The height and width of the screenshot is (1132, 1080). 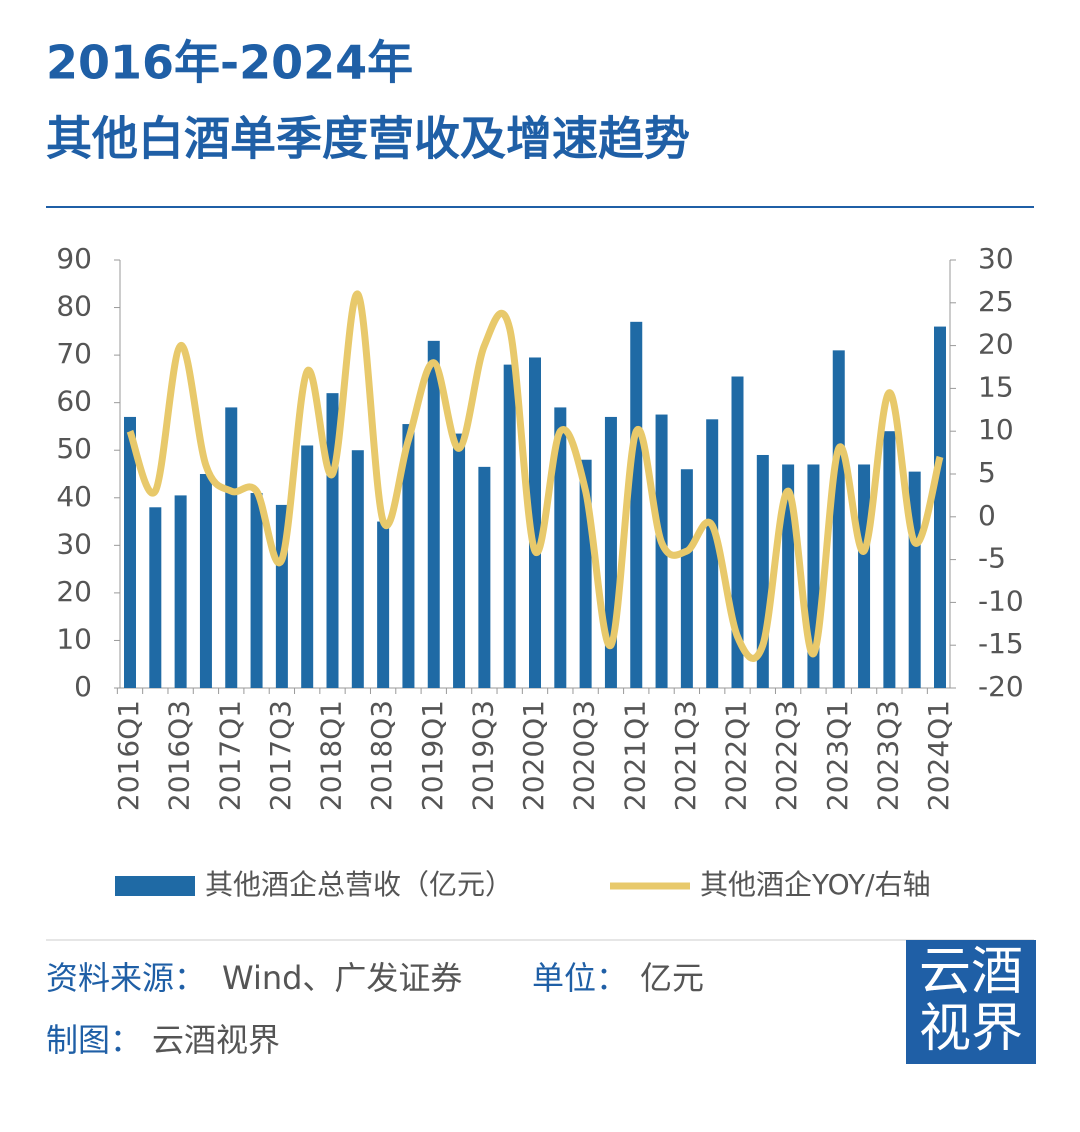 What do you see at coordinates (126, 978) in the screenshot?
I see `source-label: 资料来源：` at bounding box center [126, 978].